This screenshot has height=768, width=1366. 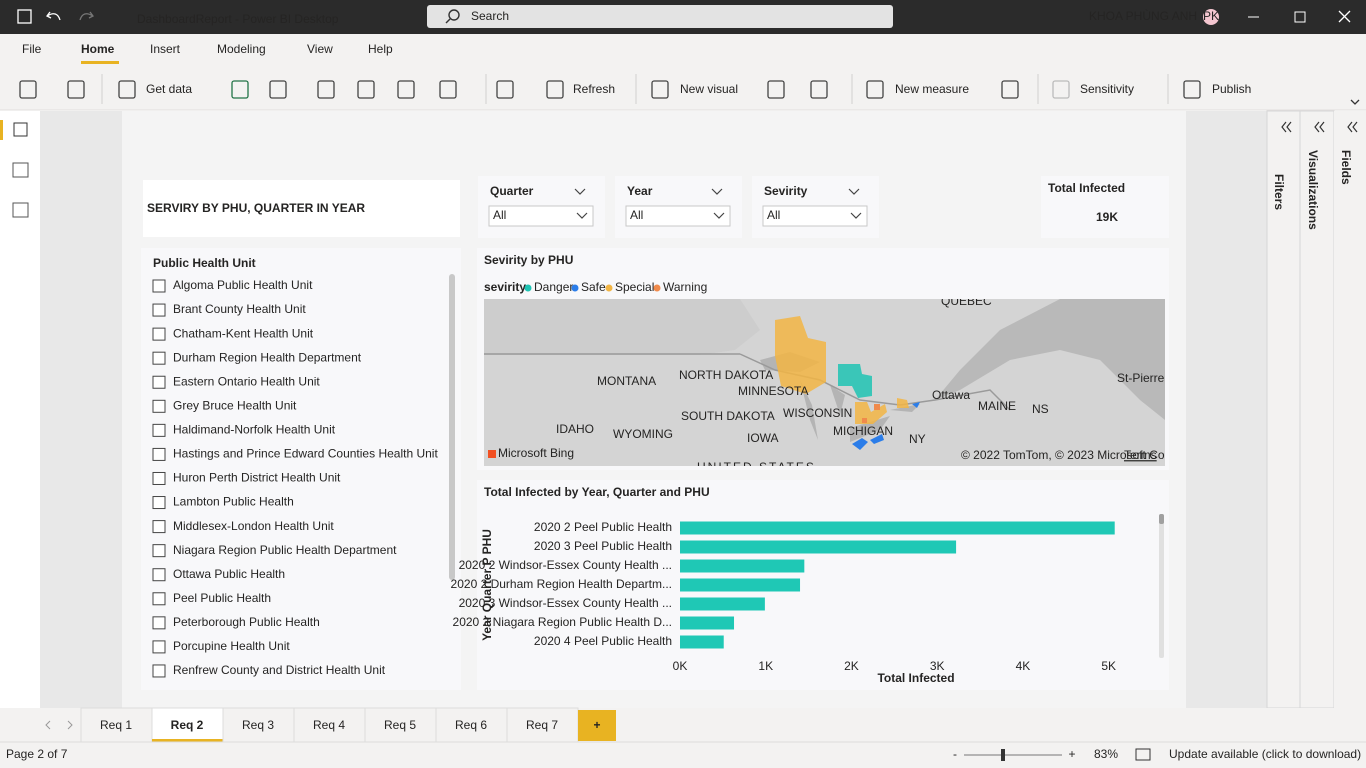 What do you see at coordinates (169, 89) in the screenshot?
I see `ribbon-button: Get data` at bounding box center [169, 89].